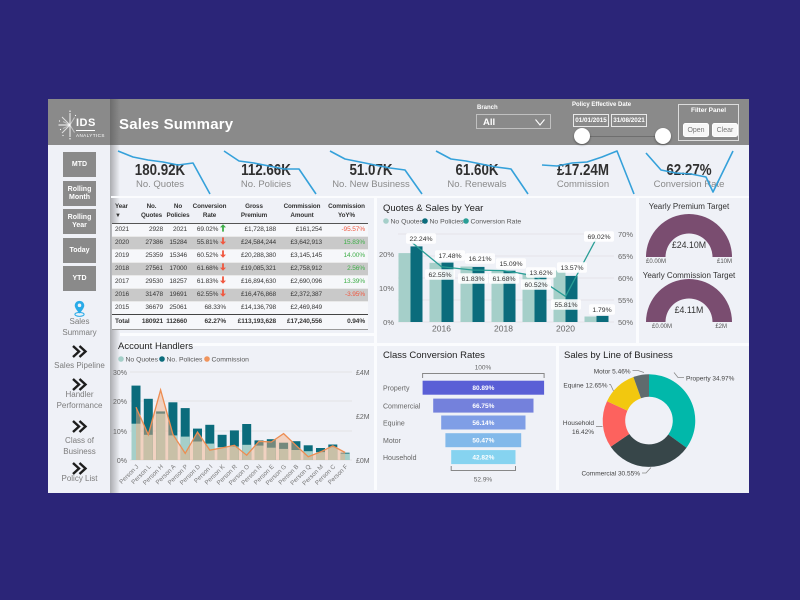  I want to click on svg-text: Commercial, so click(402, 406).